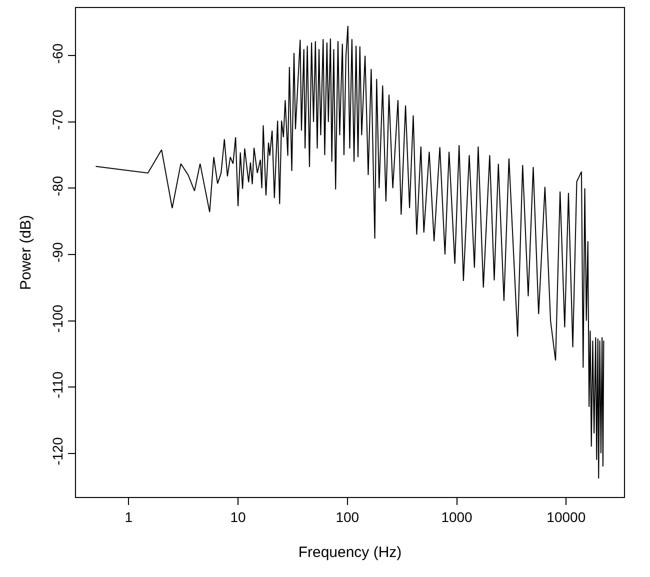 Image resolution: width=650 pixels, height=577 pixels. I want to click on x-tick-label: 1000, so click(457, 516).